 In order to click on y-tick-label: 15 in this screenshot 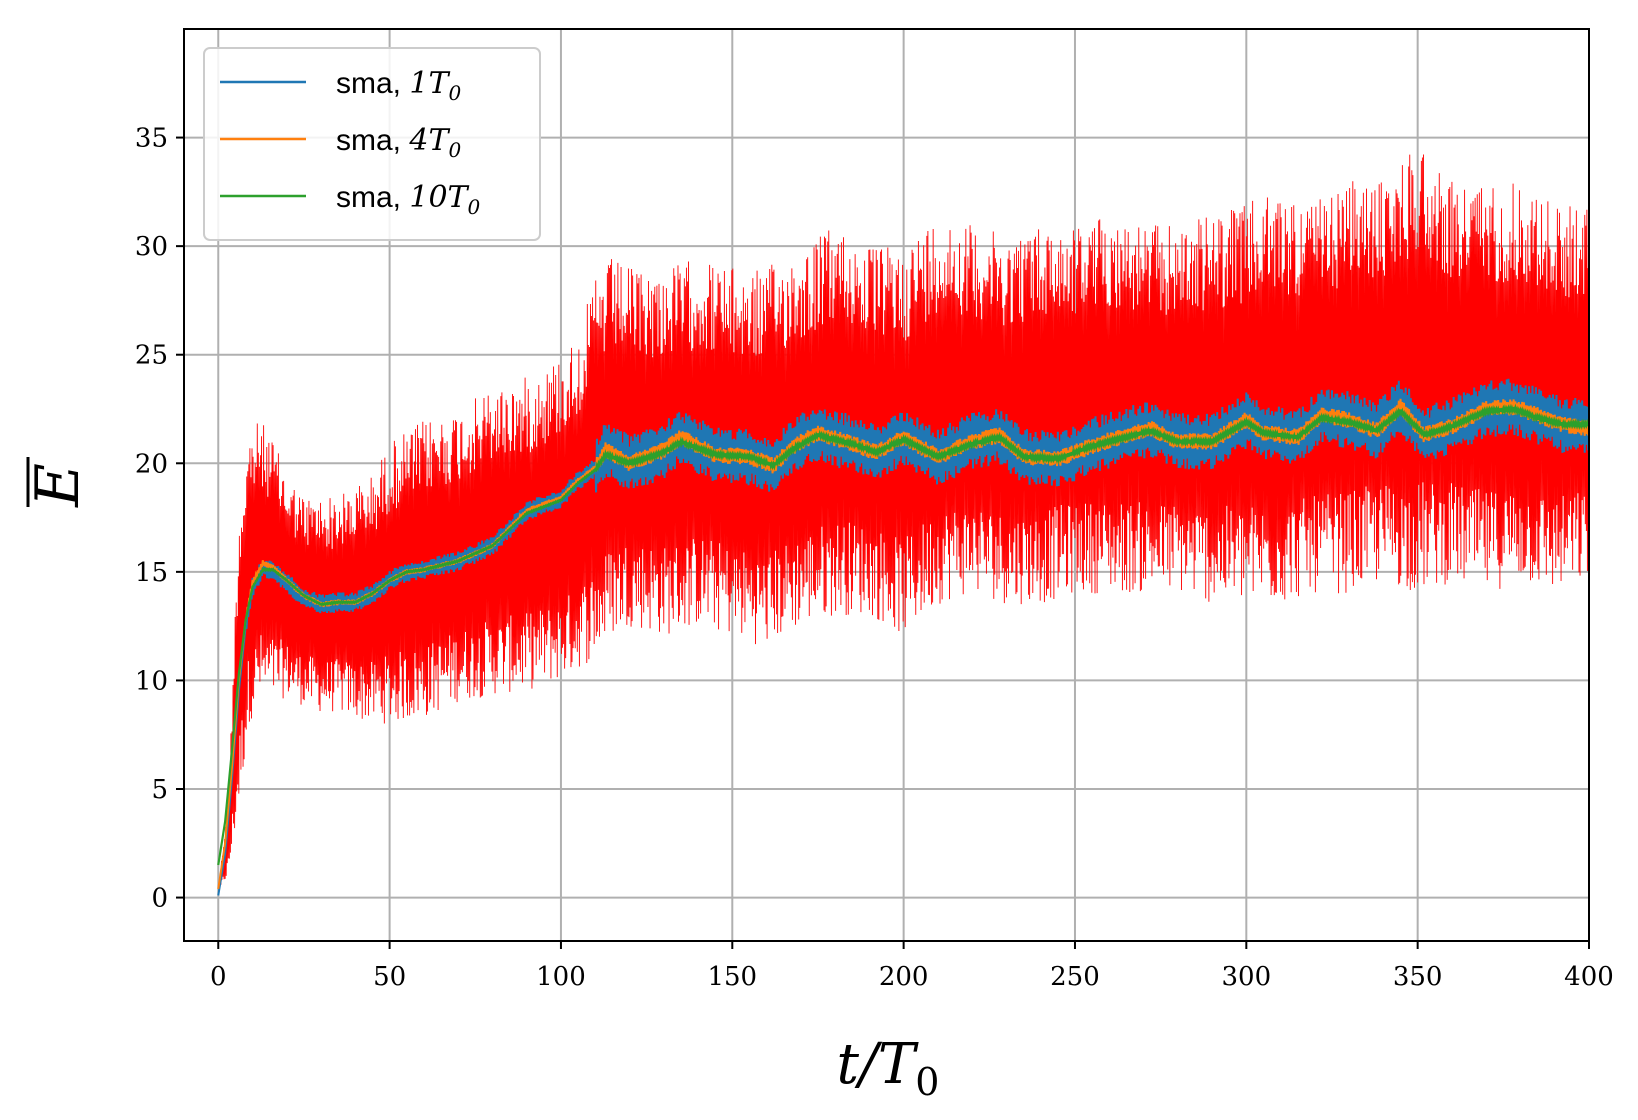, I will do `click(151, 573)`.